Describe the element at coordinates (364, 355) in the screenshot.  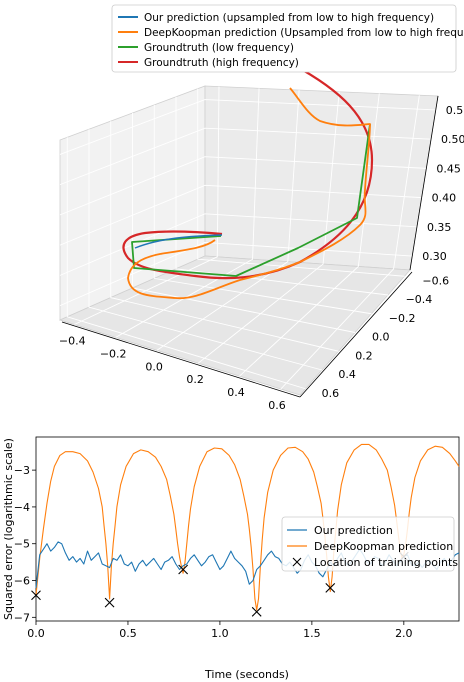
I see `y-tick-label: 0.2` at that location.